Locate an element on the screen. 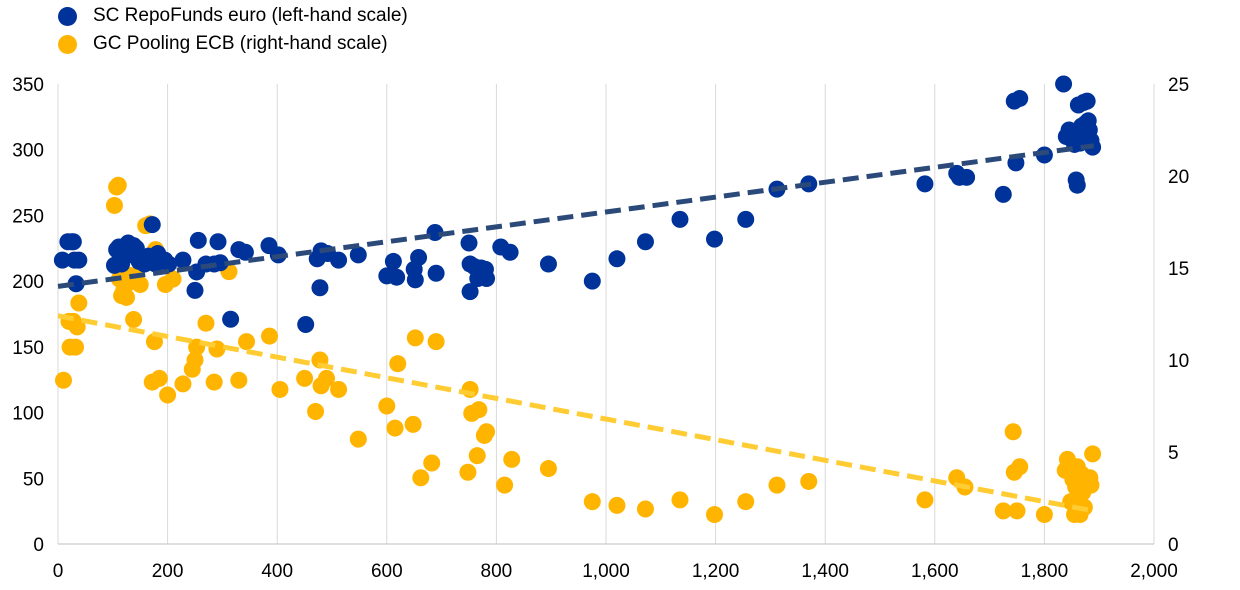  right-tick-label: 10 is located at coordinates (1178, 361).